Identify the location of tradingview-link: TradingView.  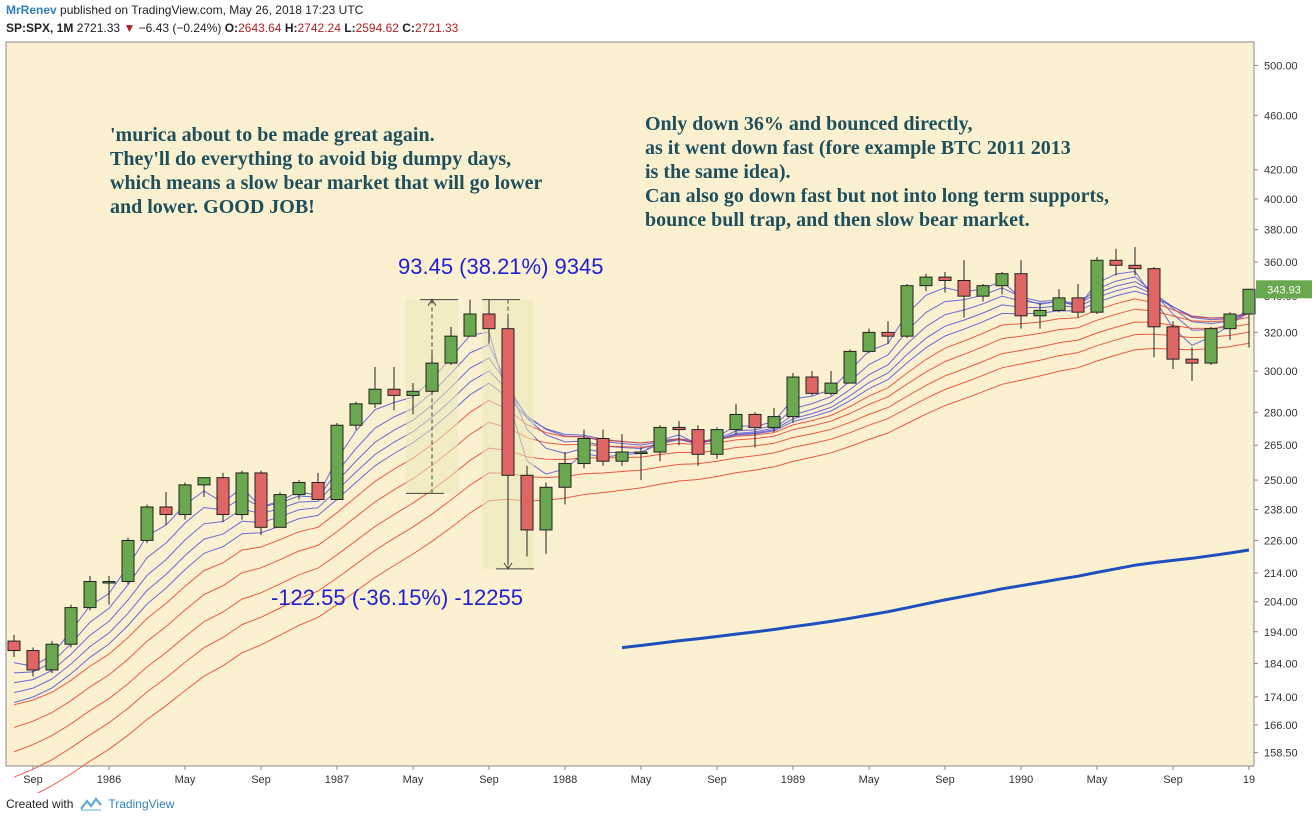
(126, 804).